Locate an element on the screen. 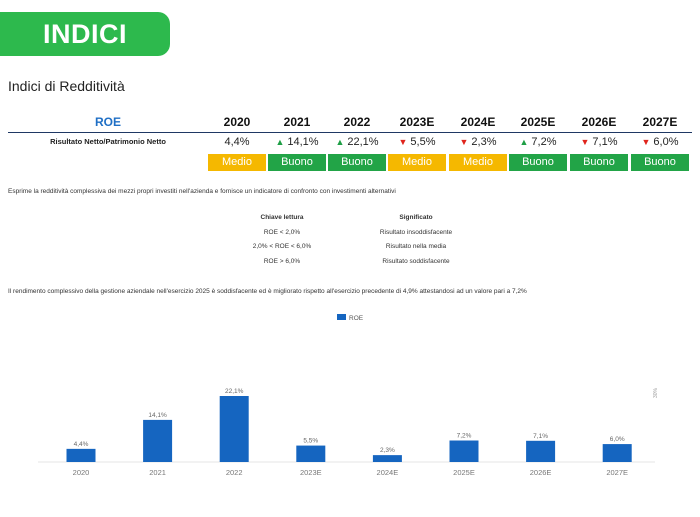  chart-legend: ROE is located at coordinates (350, 318).